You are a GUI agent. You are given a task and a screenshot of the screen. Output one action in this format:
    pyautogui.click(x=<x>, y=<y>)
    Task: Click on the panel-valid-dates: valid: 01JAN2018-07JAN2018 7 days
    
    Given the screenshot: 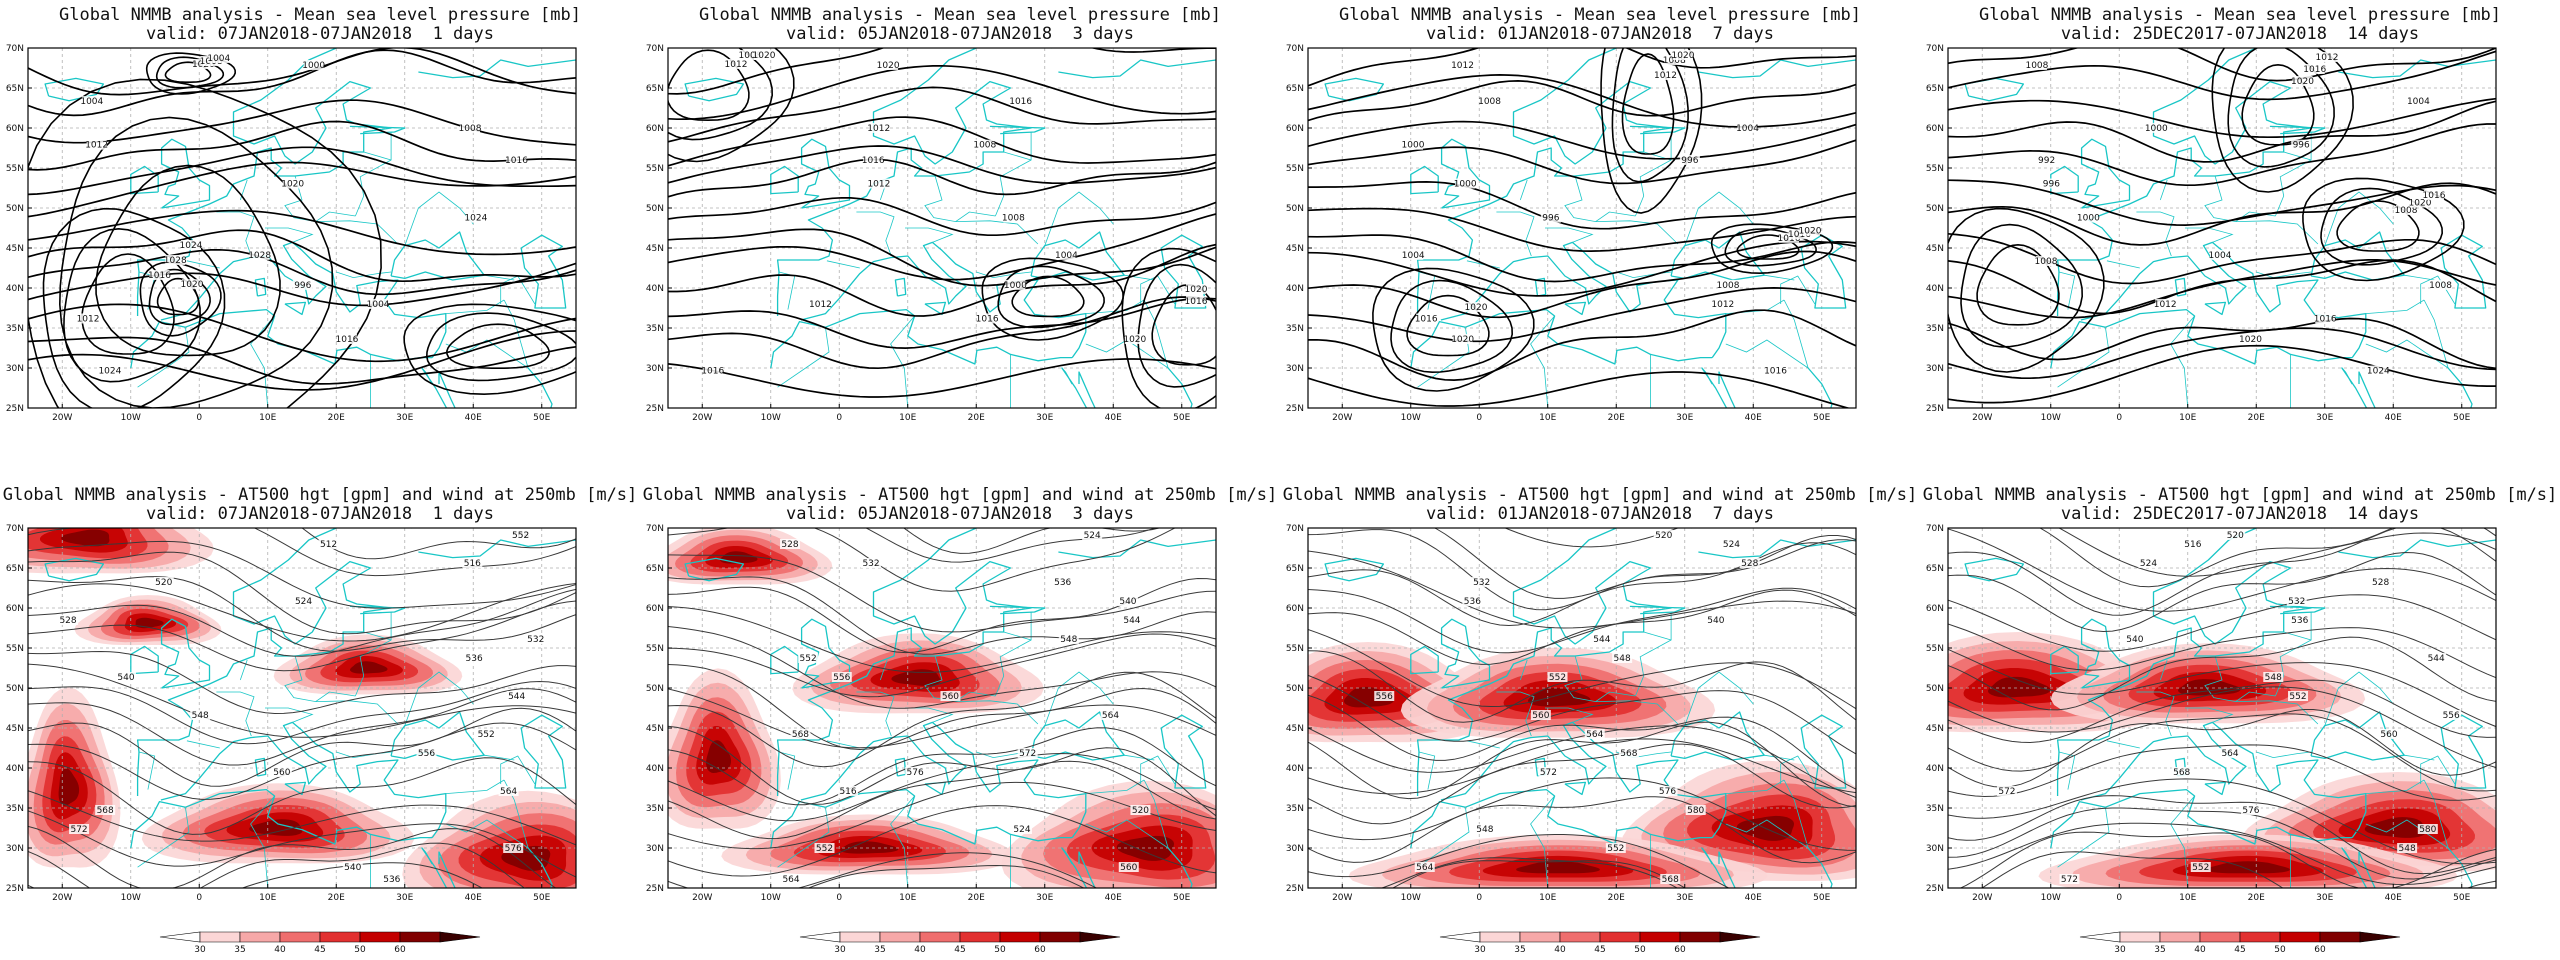 What is the action you would take?
    pyautogui.click(x=1600, y=34)
    